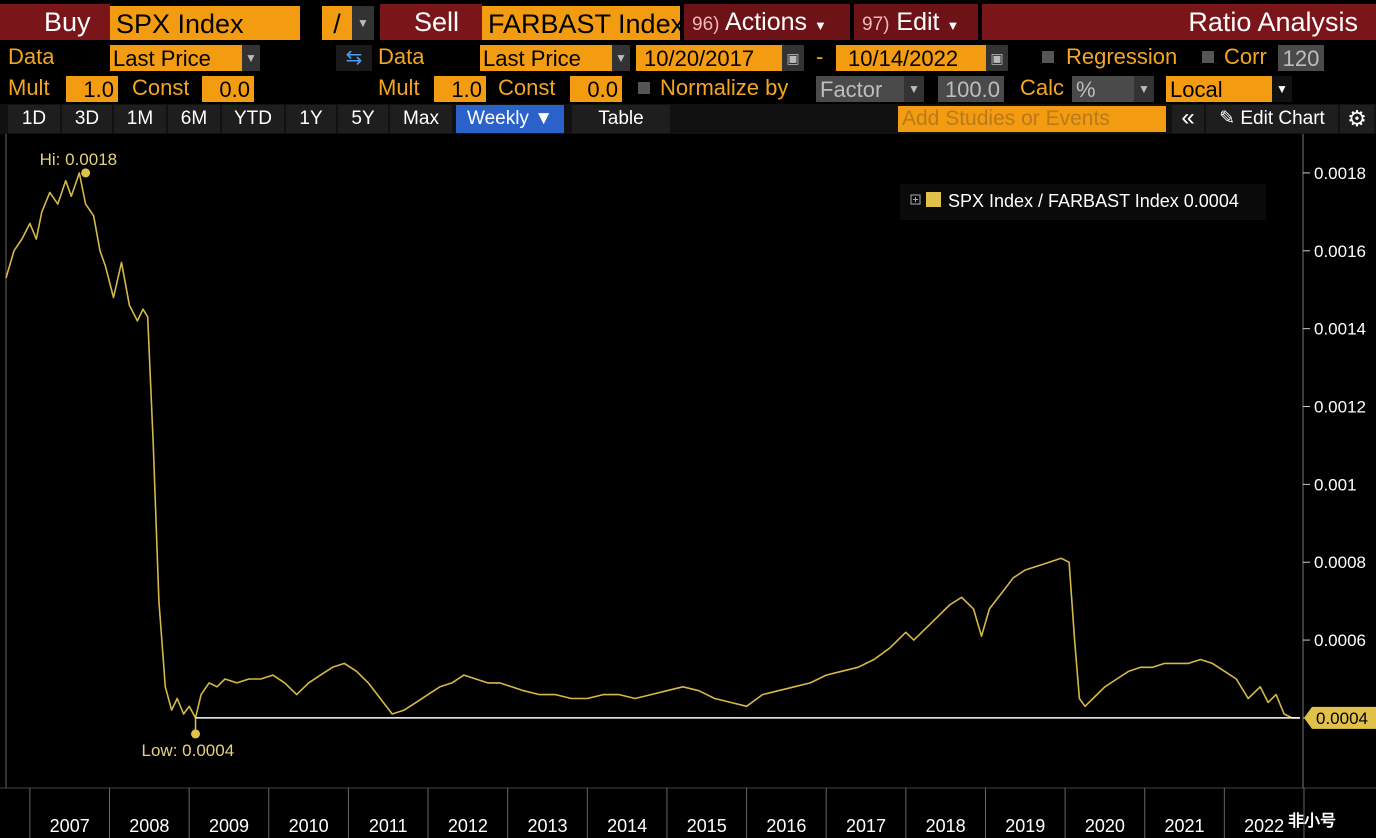  I want to click on mult2-input: 1.0, so click(460, 89).